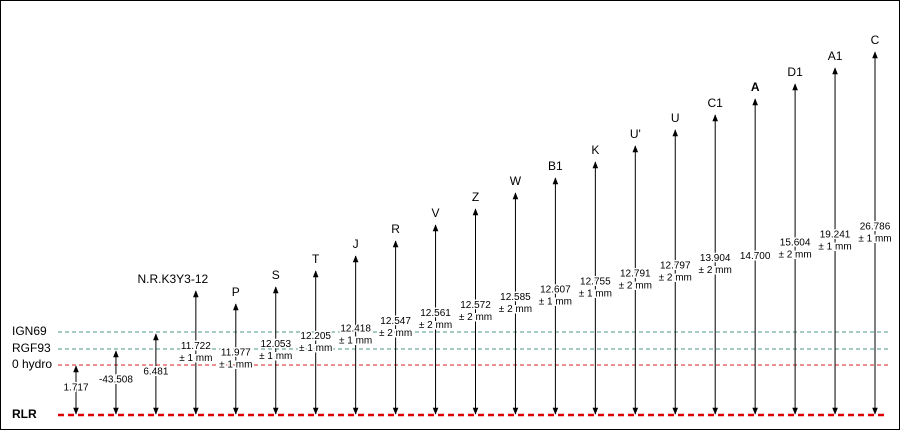 Image resolution: width=900 pixels, height=430 pixels. What do you see at coordinates (635, 274) in the screenshot?
I see `marker-value: 12.791` at bounding box center [635, 274].